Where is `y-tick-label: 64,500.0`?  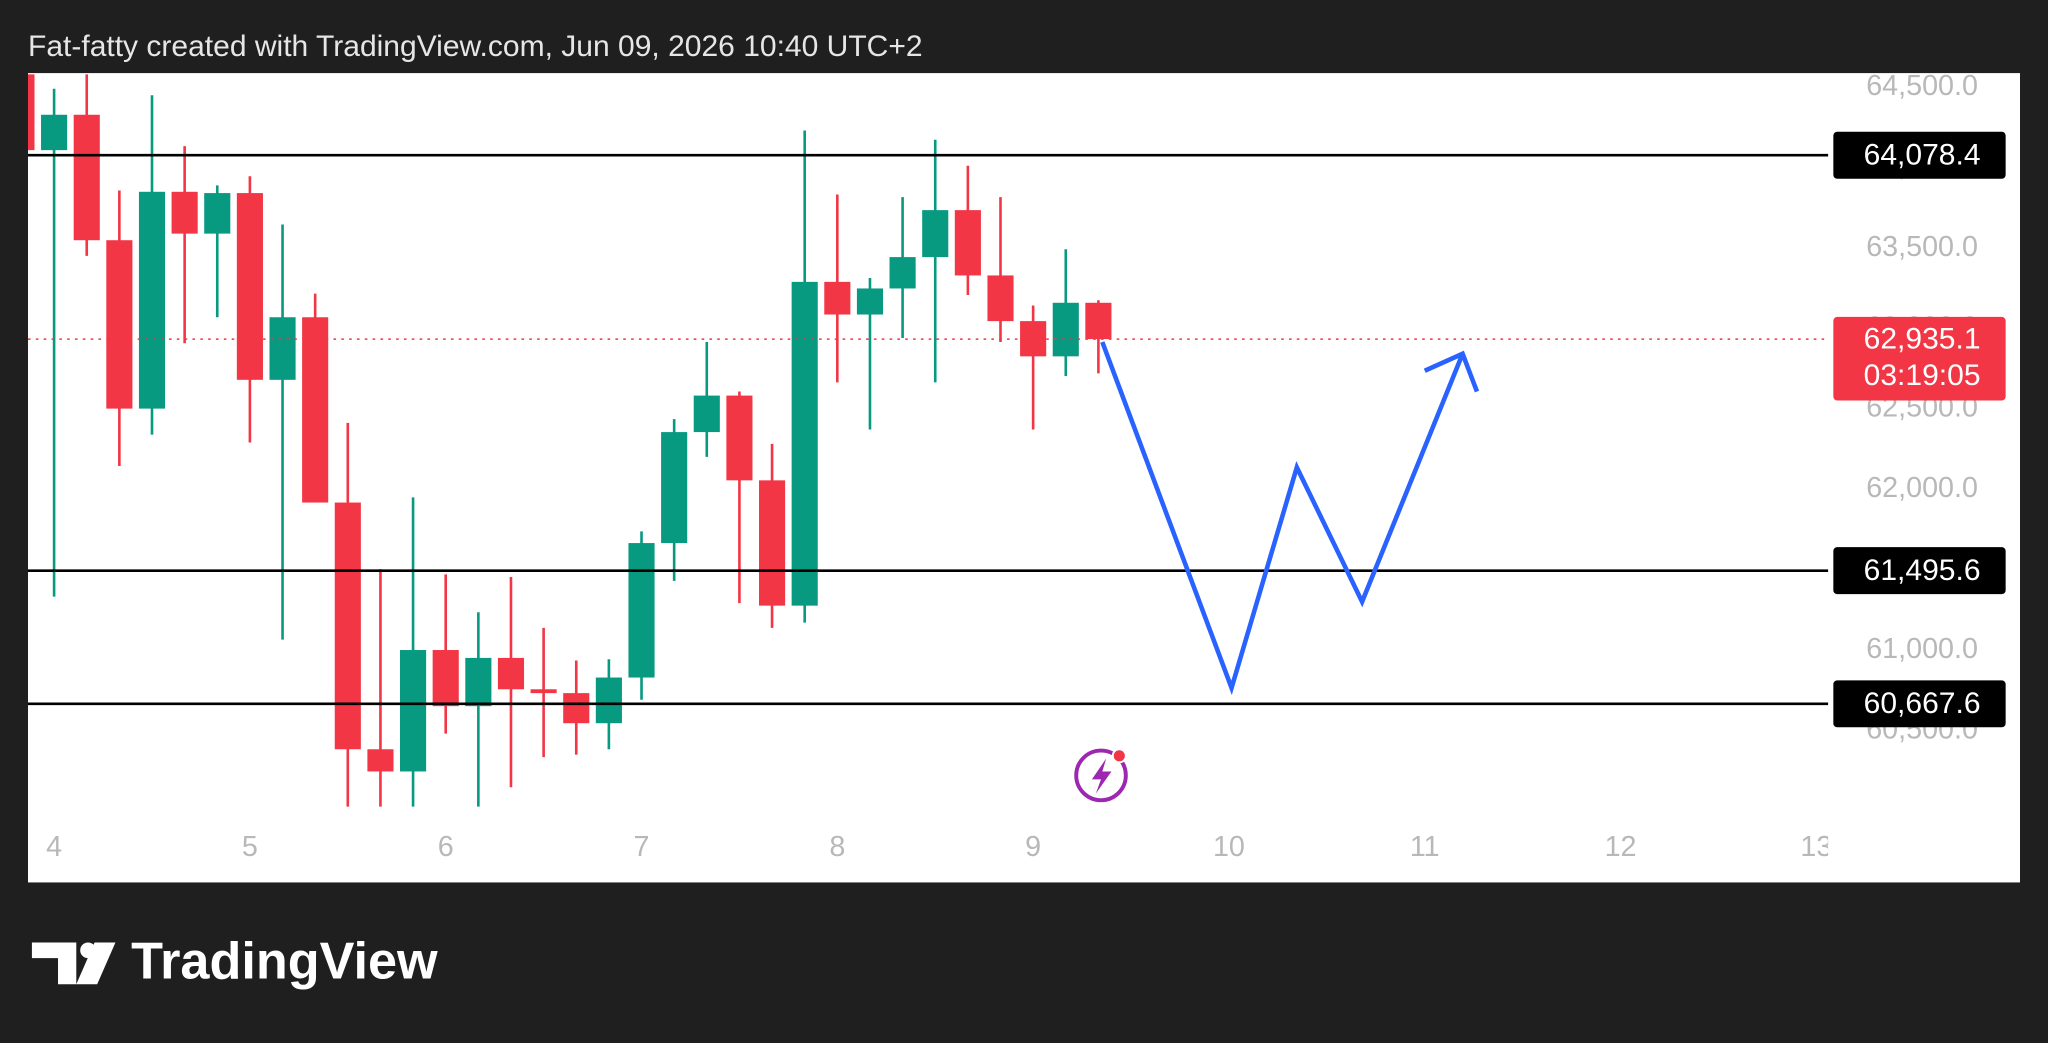
y-tick-label: 64,500.0 is located at coordinates (1922, 86).